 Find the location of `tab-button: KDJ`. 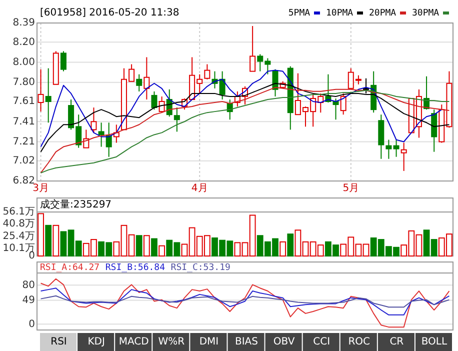

tab-button: KDJ is located at coordinates (96, 342).